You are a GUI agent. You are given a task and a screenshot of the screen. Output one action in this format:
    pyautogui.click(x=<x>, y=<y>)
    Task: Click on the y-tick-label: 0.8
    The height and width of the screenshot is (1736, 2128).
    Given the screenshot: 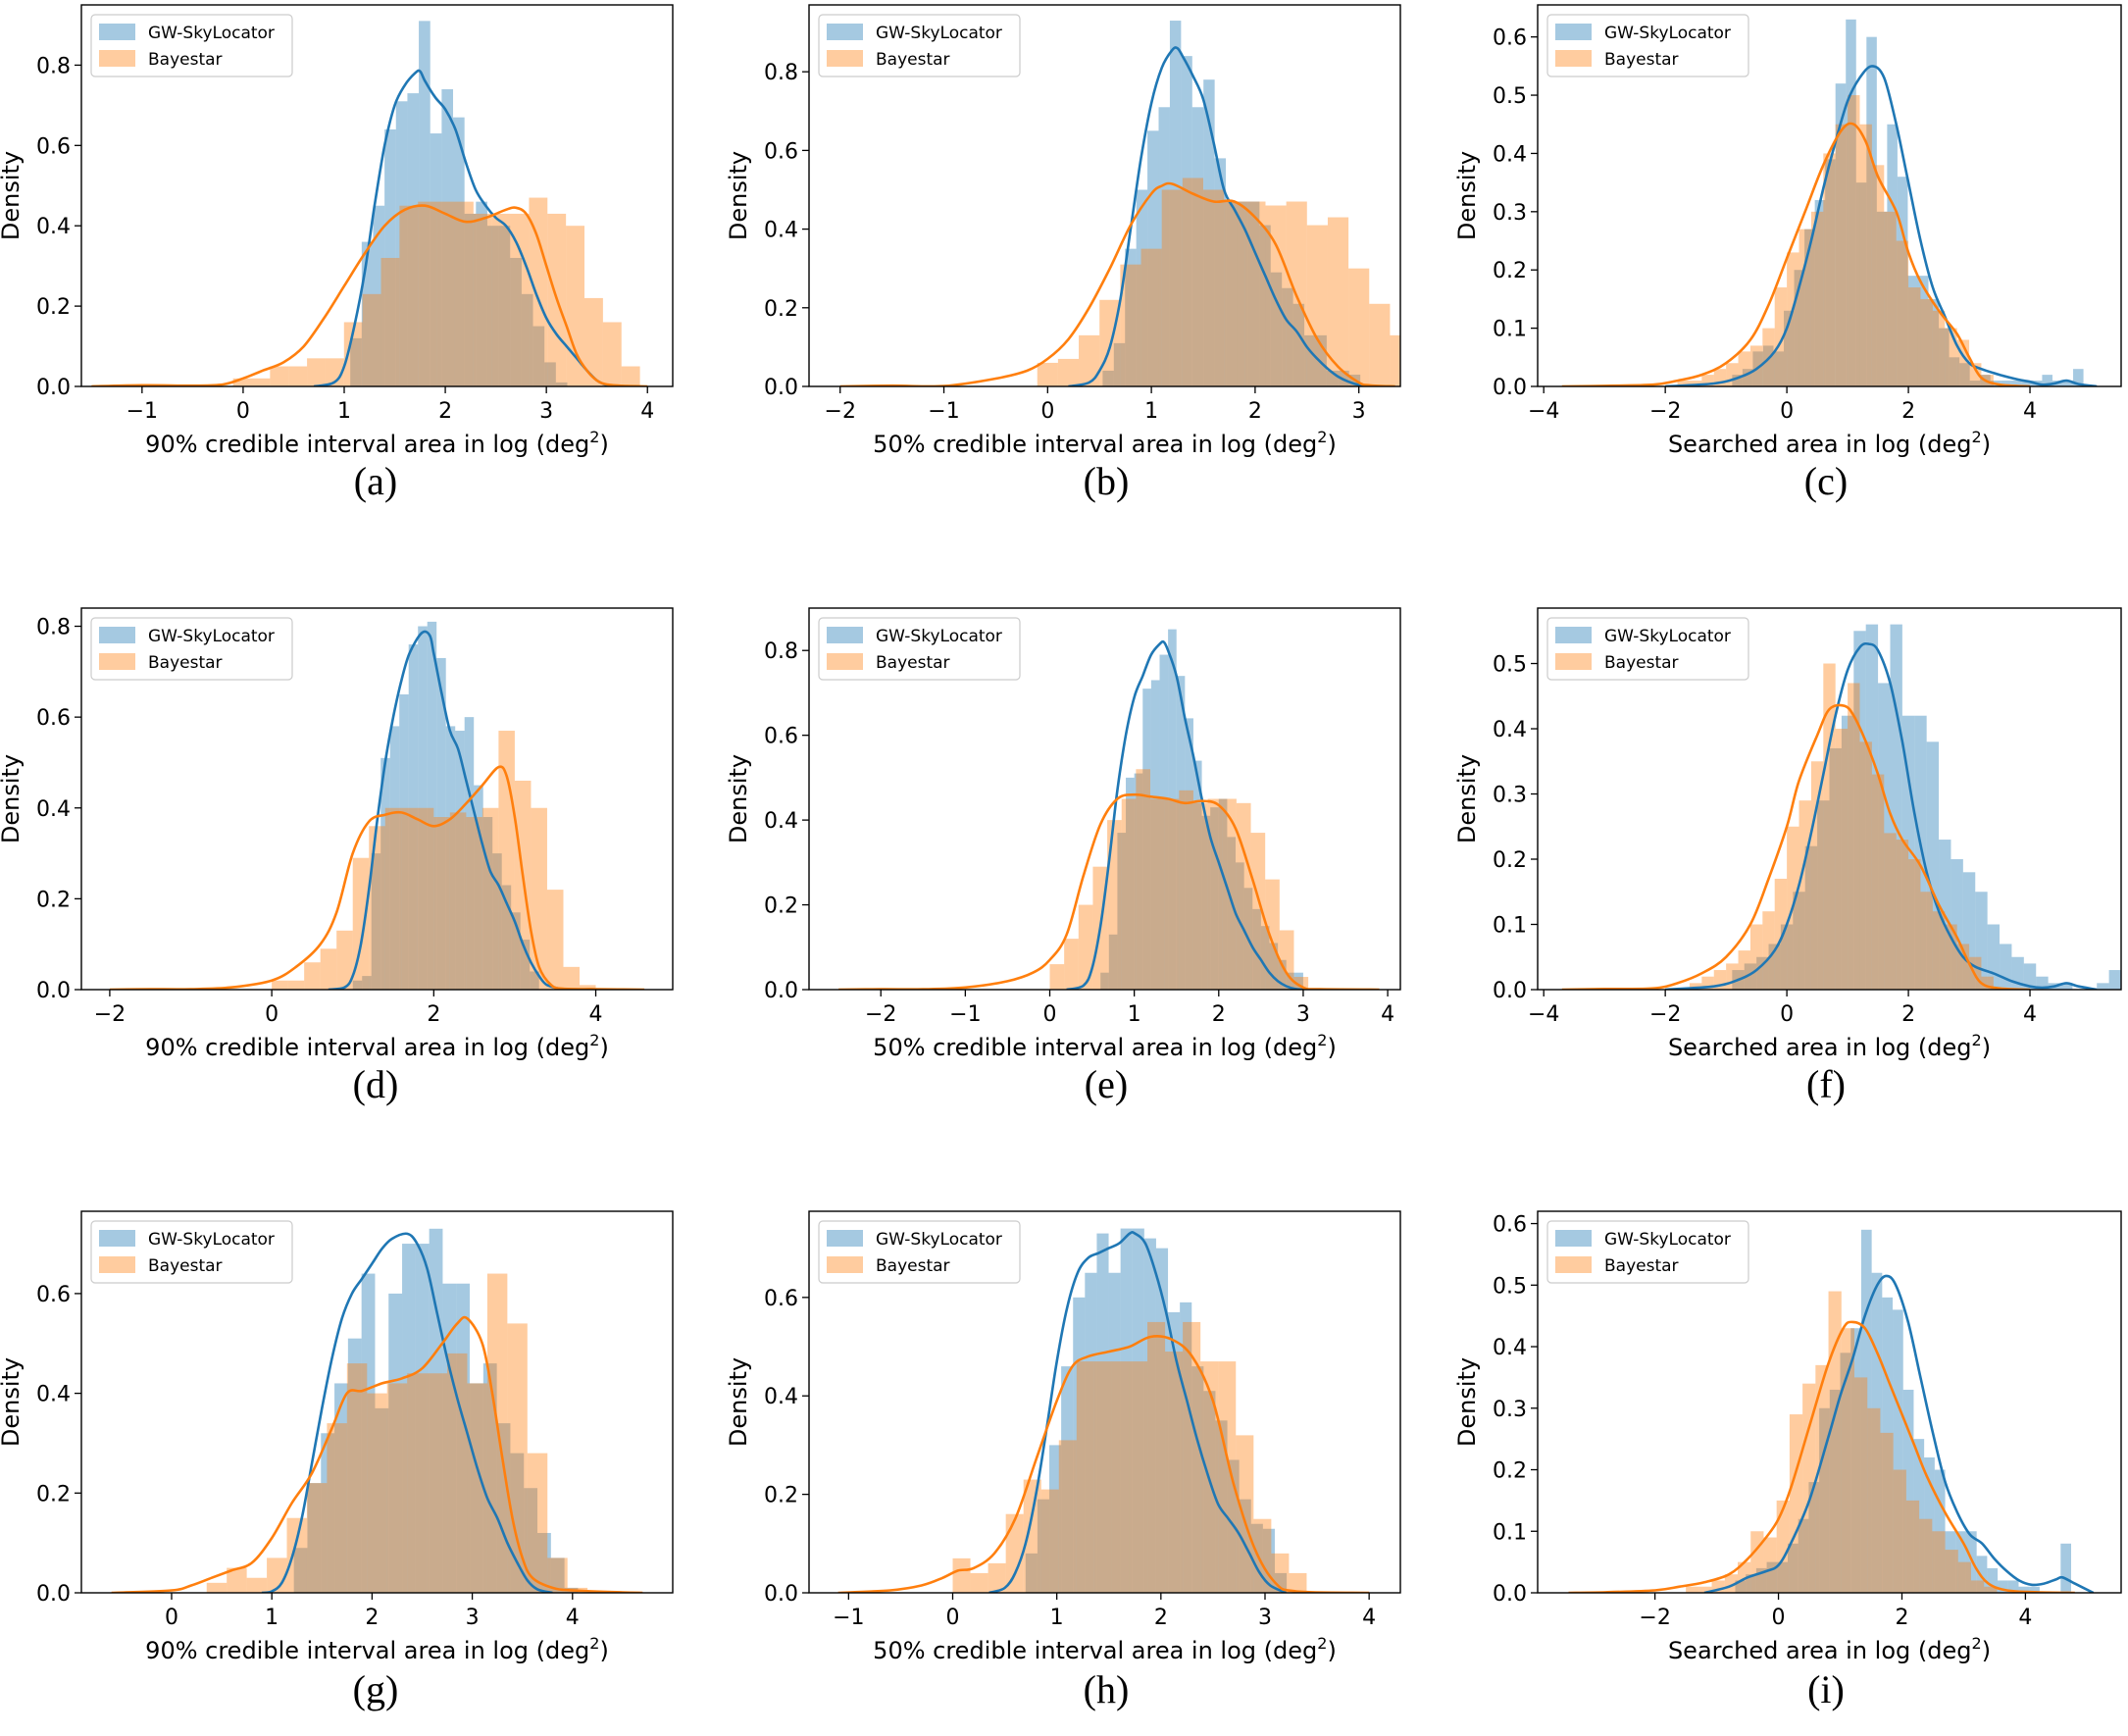 What is the action you would take?
    pyautogui.click(x=781, y=73)
    